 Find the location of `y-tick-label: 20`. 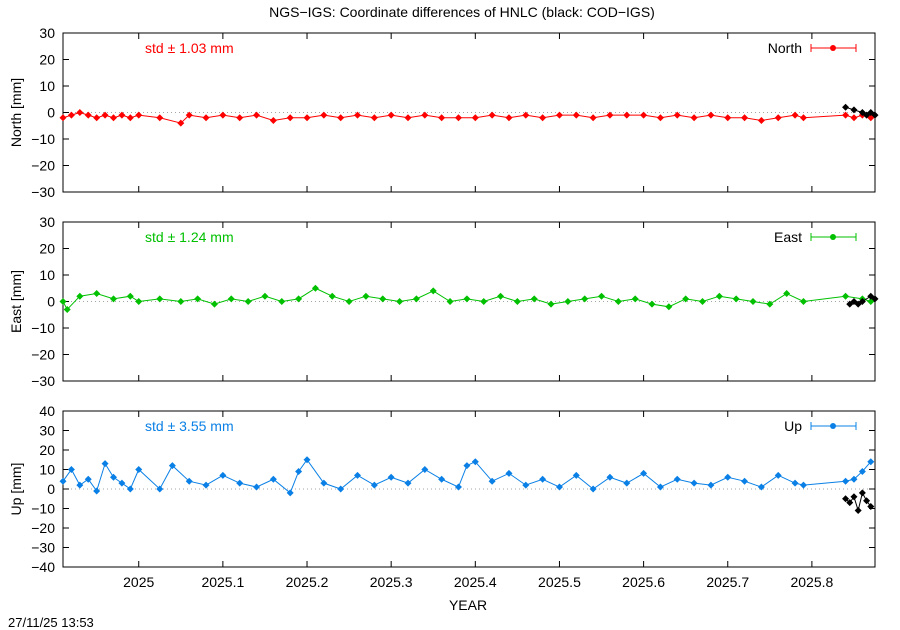

y-tick-label: 20 is located at coordinates (47, 450).